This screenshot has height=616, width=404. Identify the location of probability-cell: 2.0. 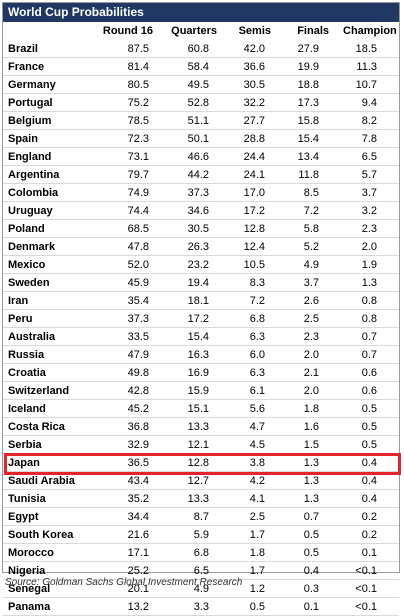
(314, 390).